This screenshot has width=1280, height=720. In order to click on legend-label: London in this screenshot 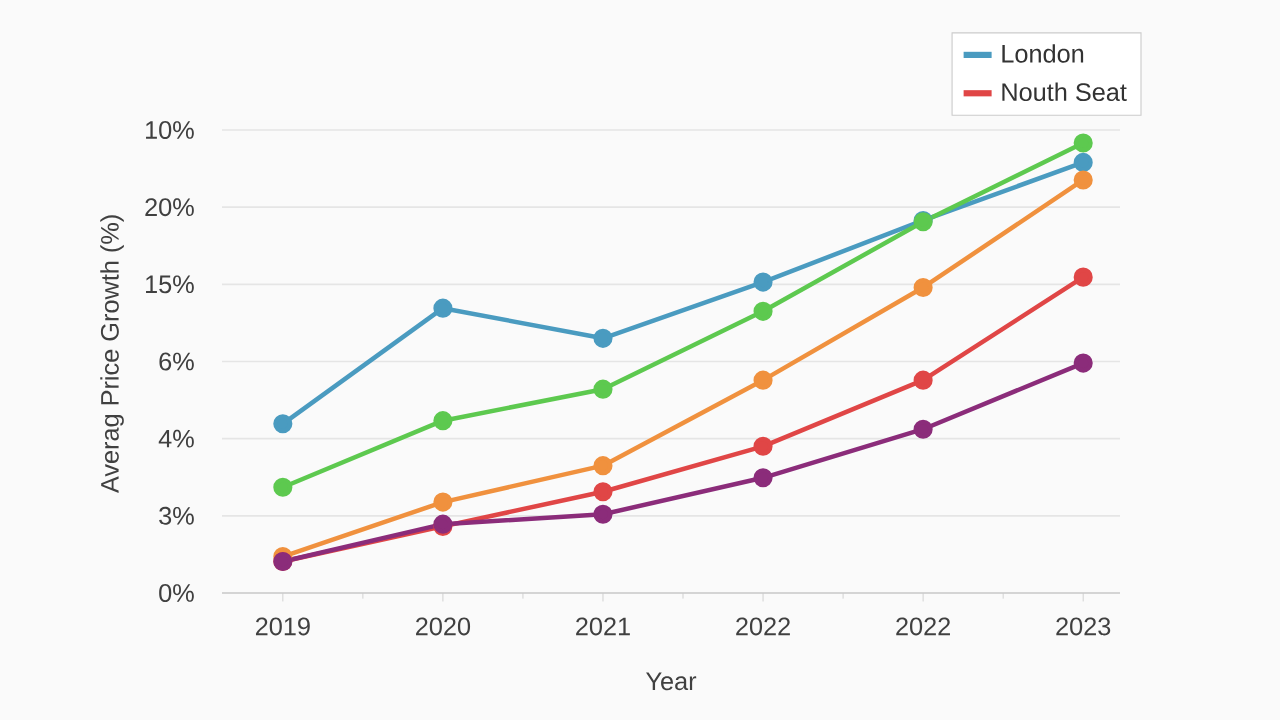, I will do `click(1043, 53)`.